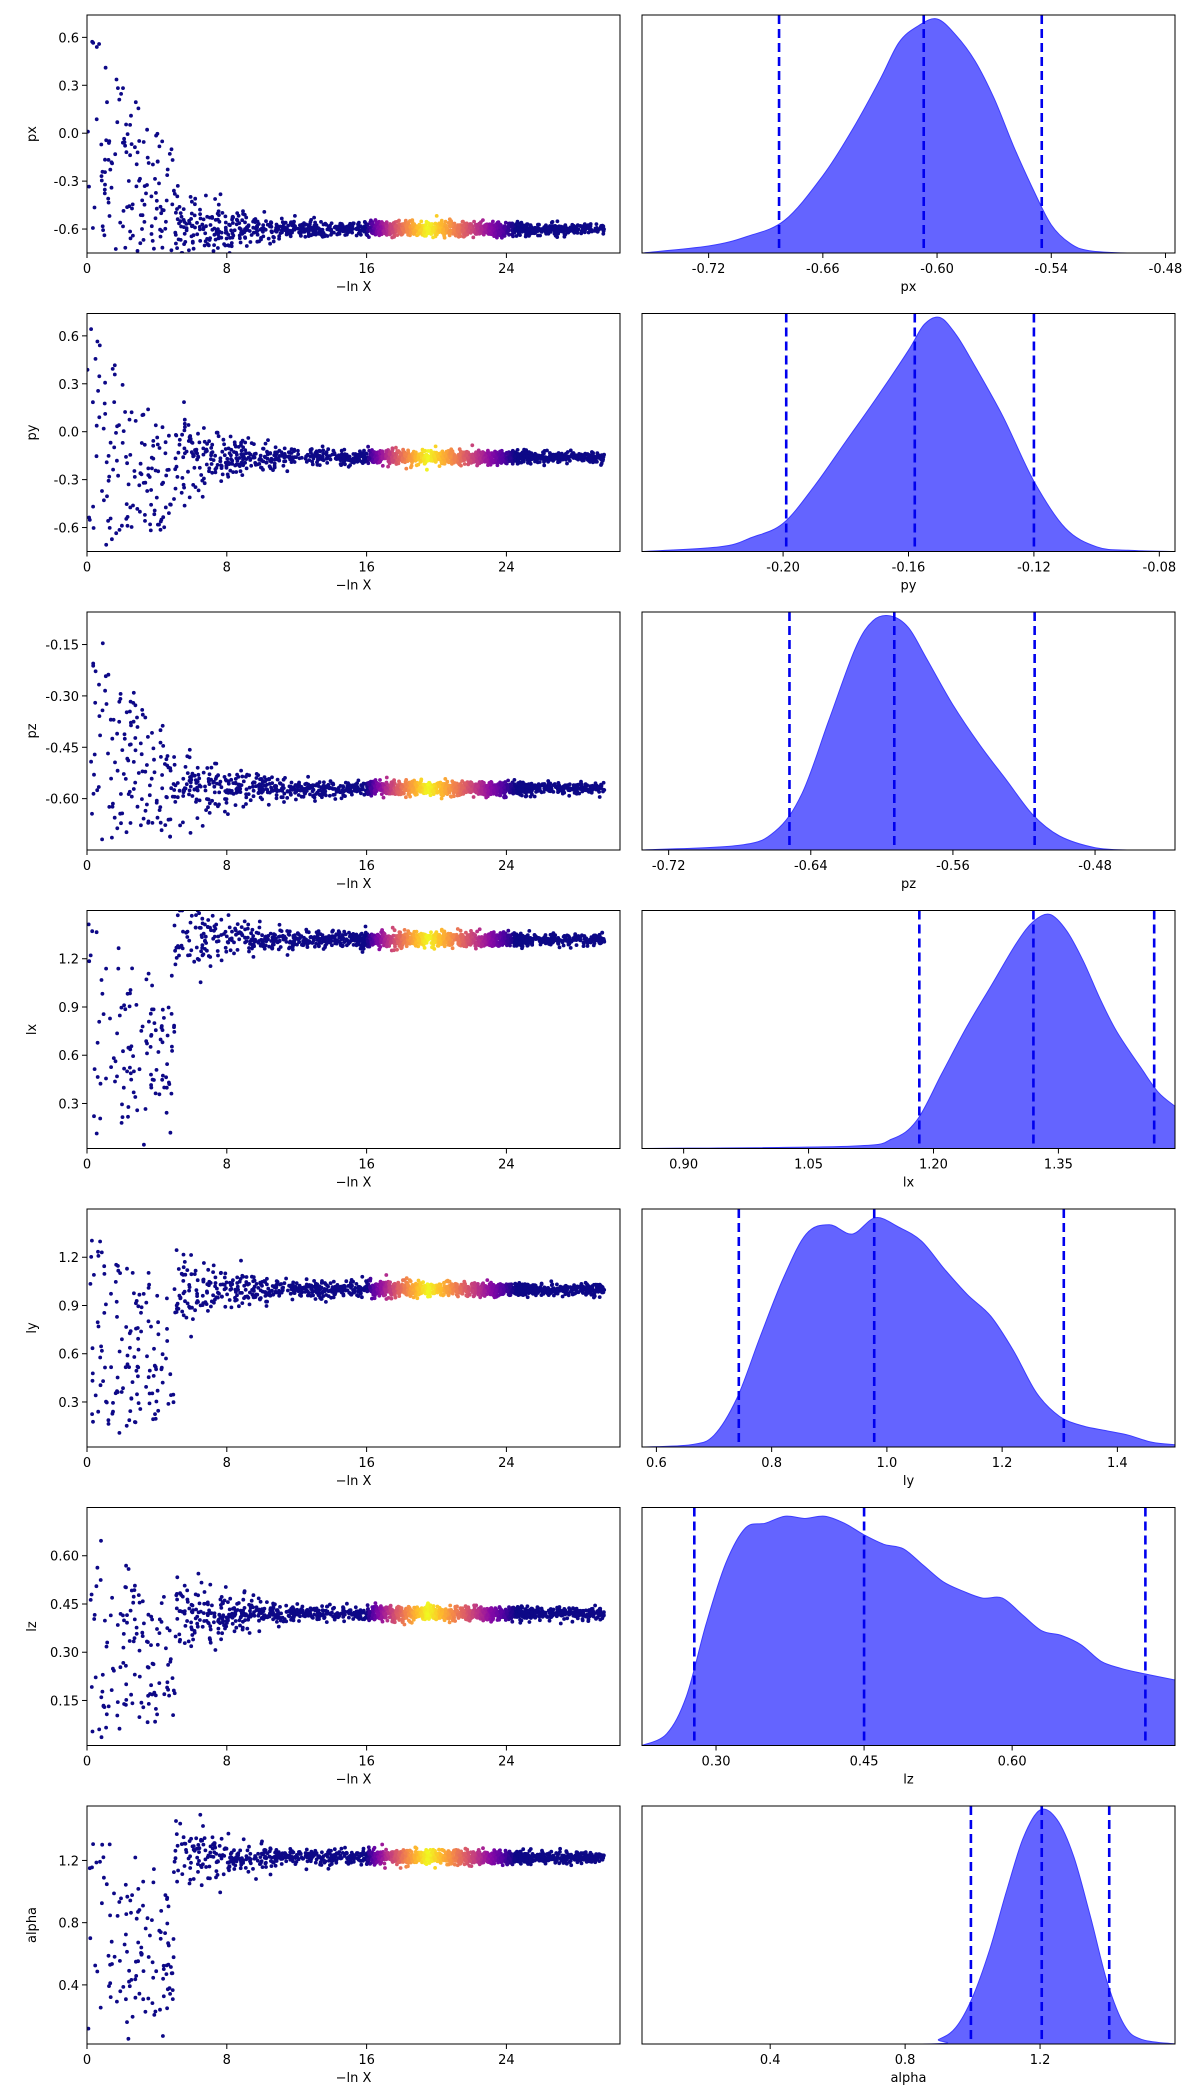  I want to click on y-tick-label: -0.45, so click(62, 748).